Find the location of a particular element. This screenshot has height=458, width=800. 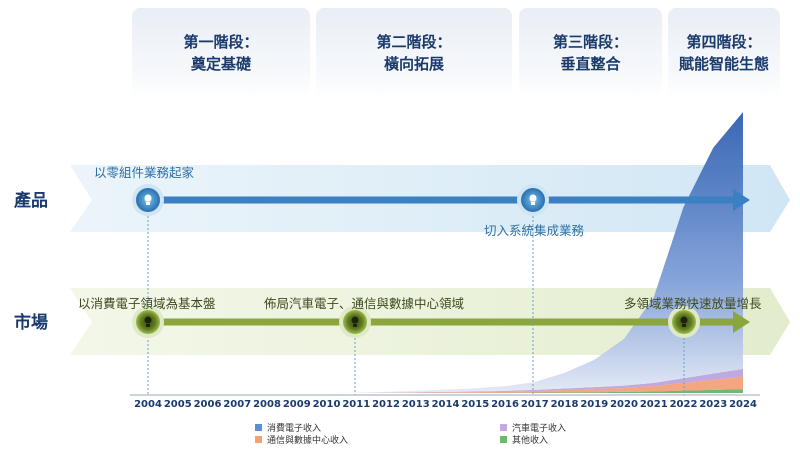

legend-item-auto: 汽車電子收入 is located at coordinates (533, 427).